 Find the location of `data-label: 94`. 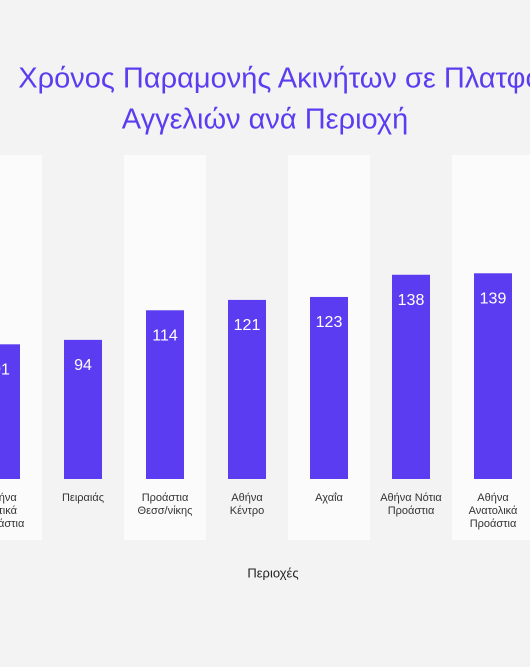

data-label: 94 is located at coordinates (83, 365).